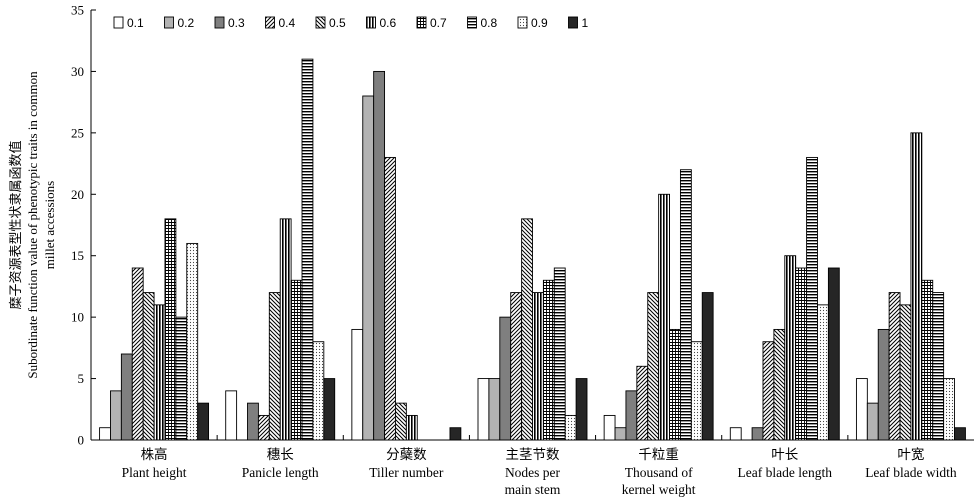  Describe the element at coordinates (559, 354) in the screenshot. I see `bar-0.8-cat-3` at that location.